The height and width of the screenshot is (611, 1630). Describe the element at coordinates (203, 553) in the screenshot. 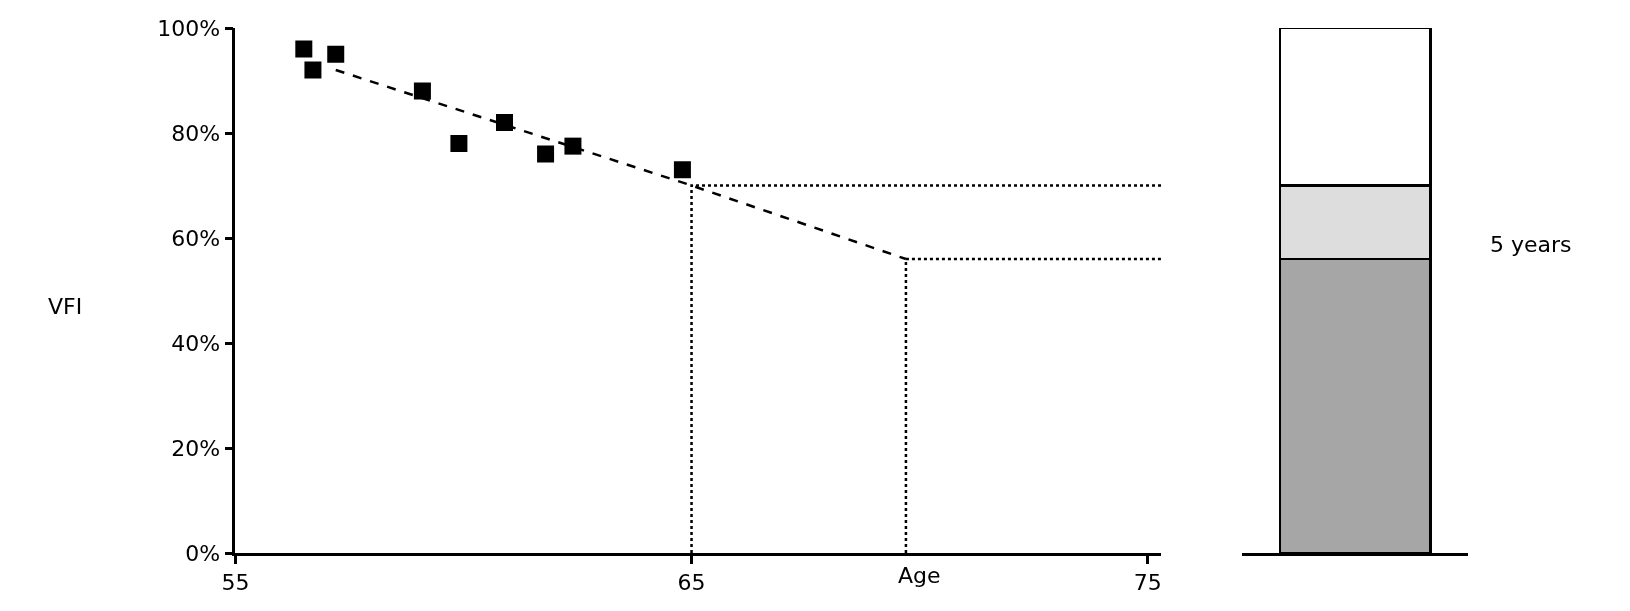

I see `y-tick-label: 0%` at that location.